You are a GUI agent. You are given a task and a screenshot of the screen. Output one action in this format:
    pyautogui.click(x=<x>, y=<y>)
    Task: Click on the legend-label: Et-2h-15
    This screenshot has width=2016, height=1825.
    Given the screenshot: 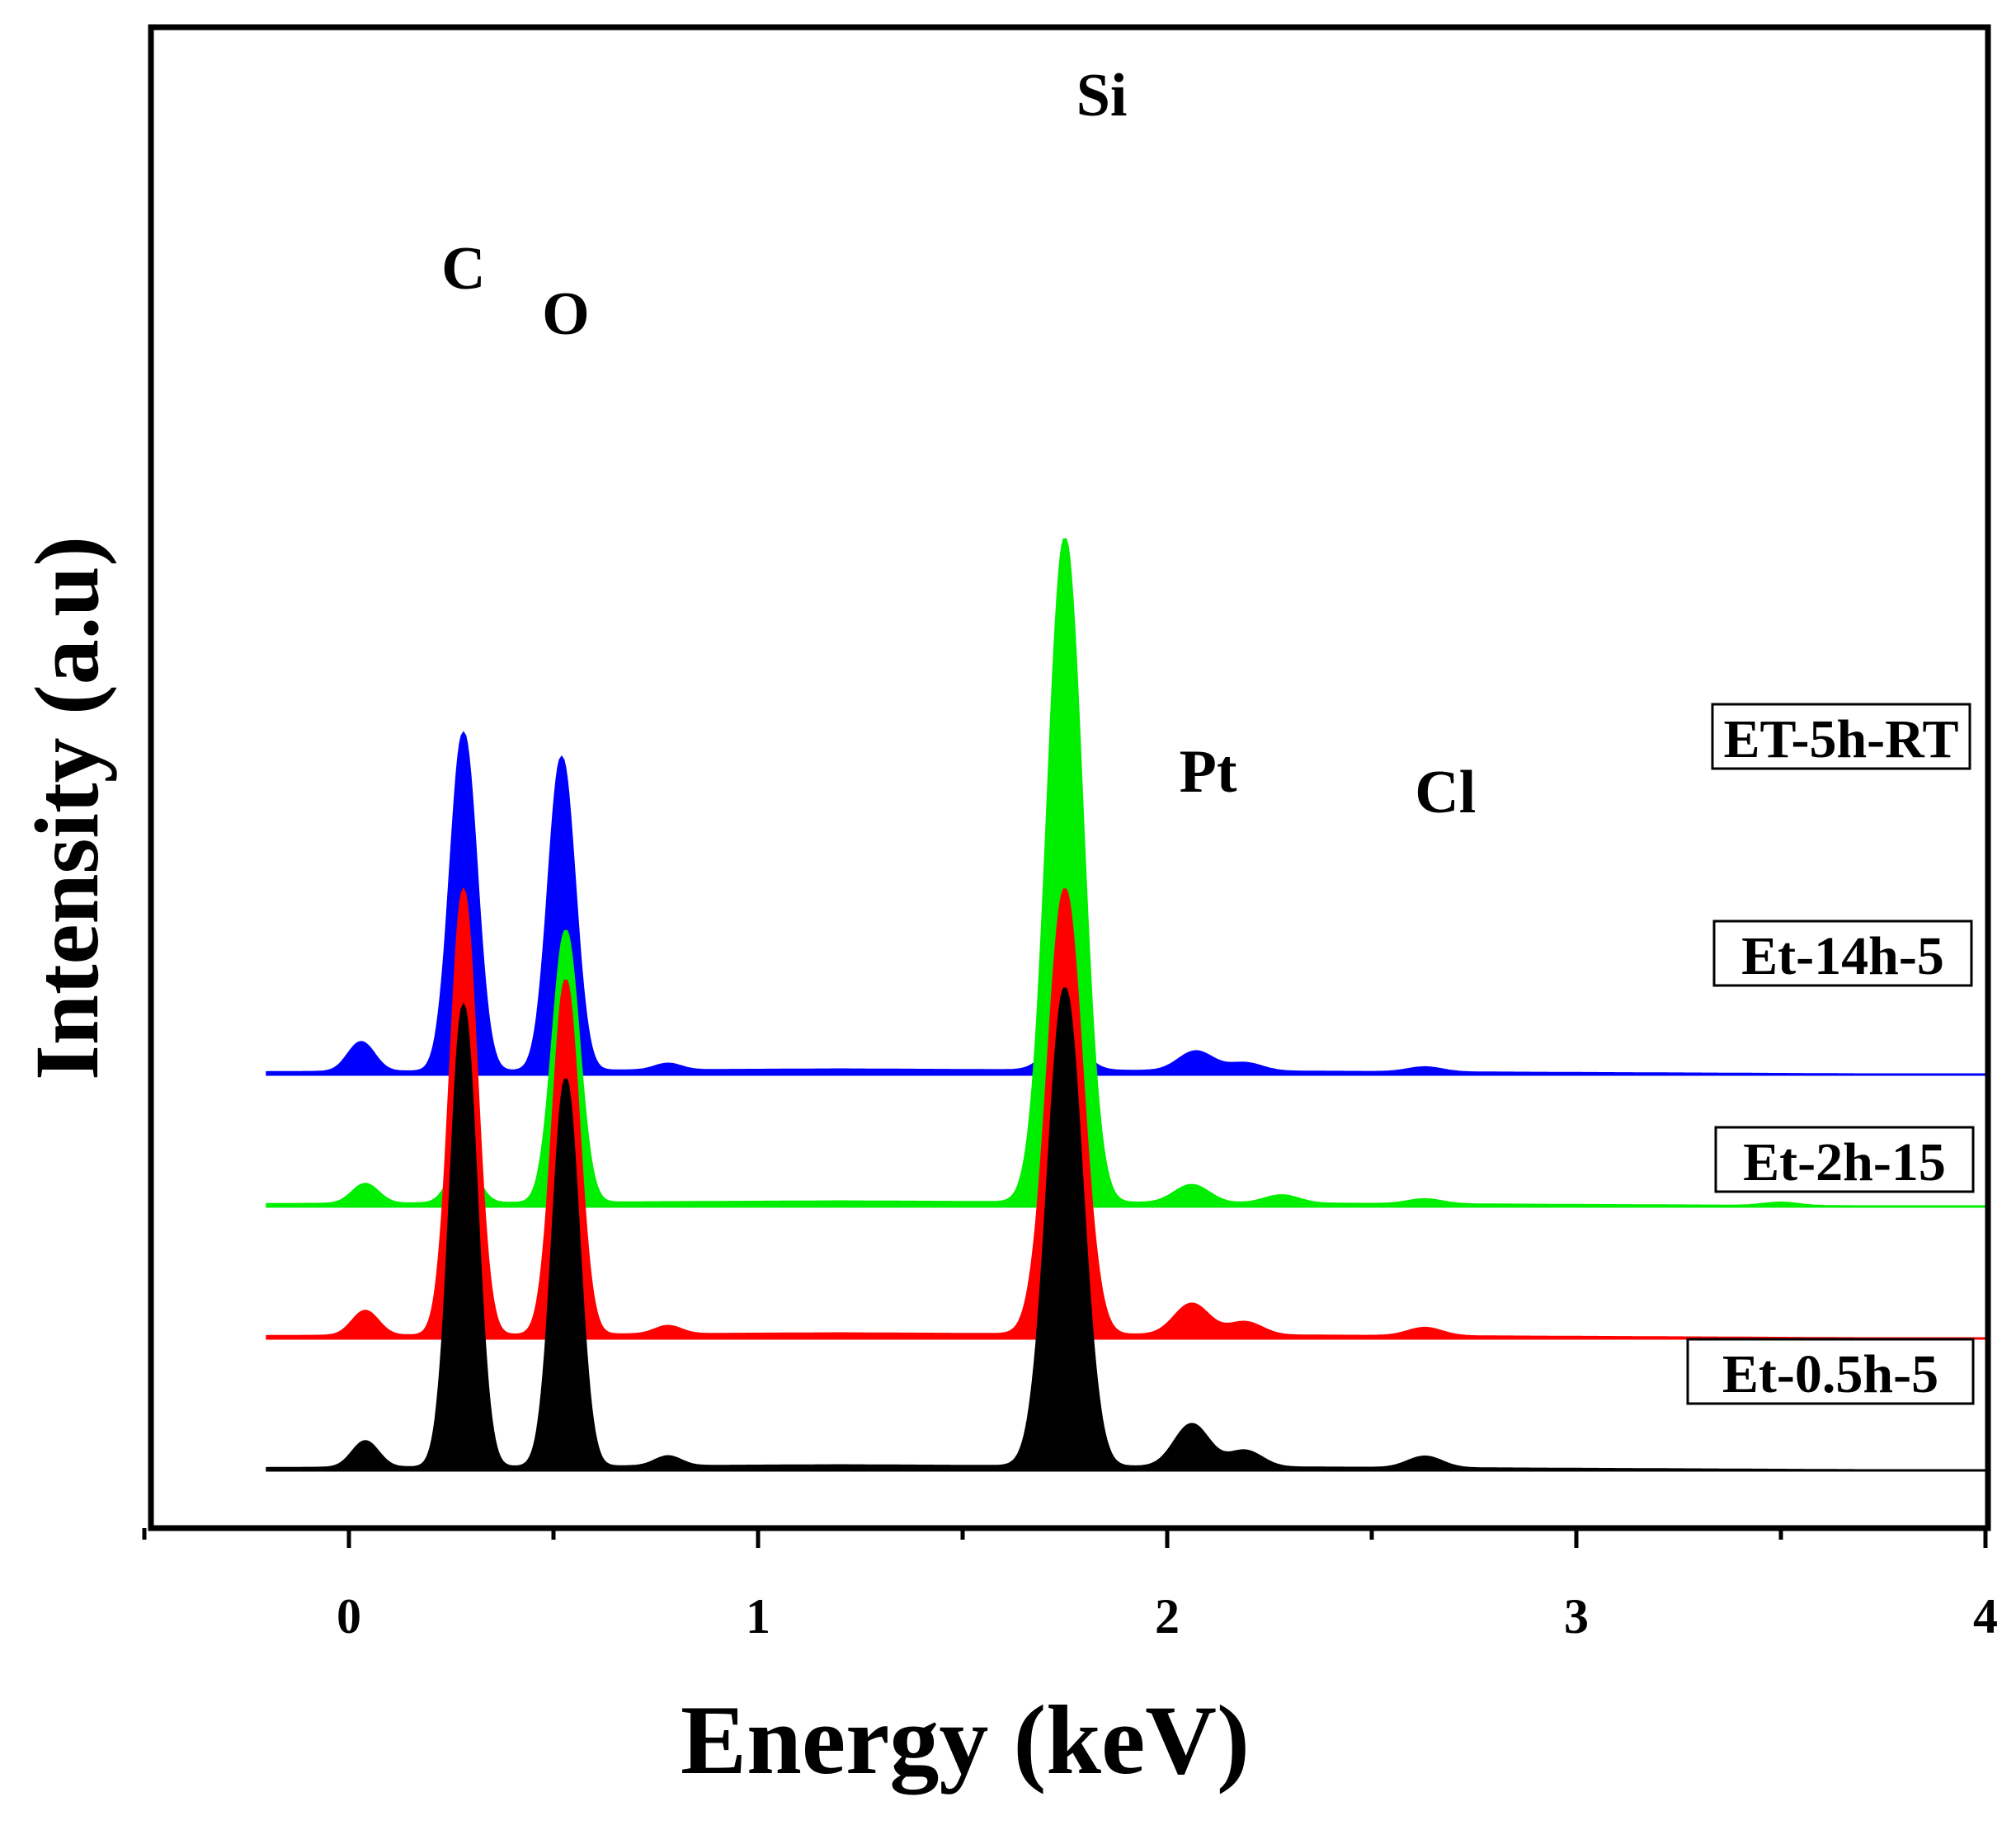 What is the action you would take?
    pyautogui.click(x=1844, y=1162)
    